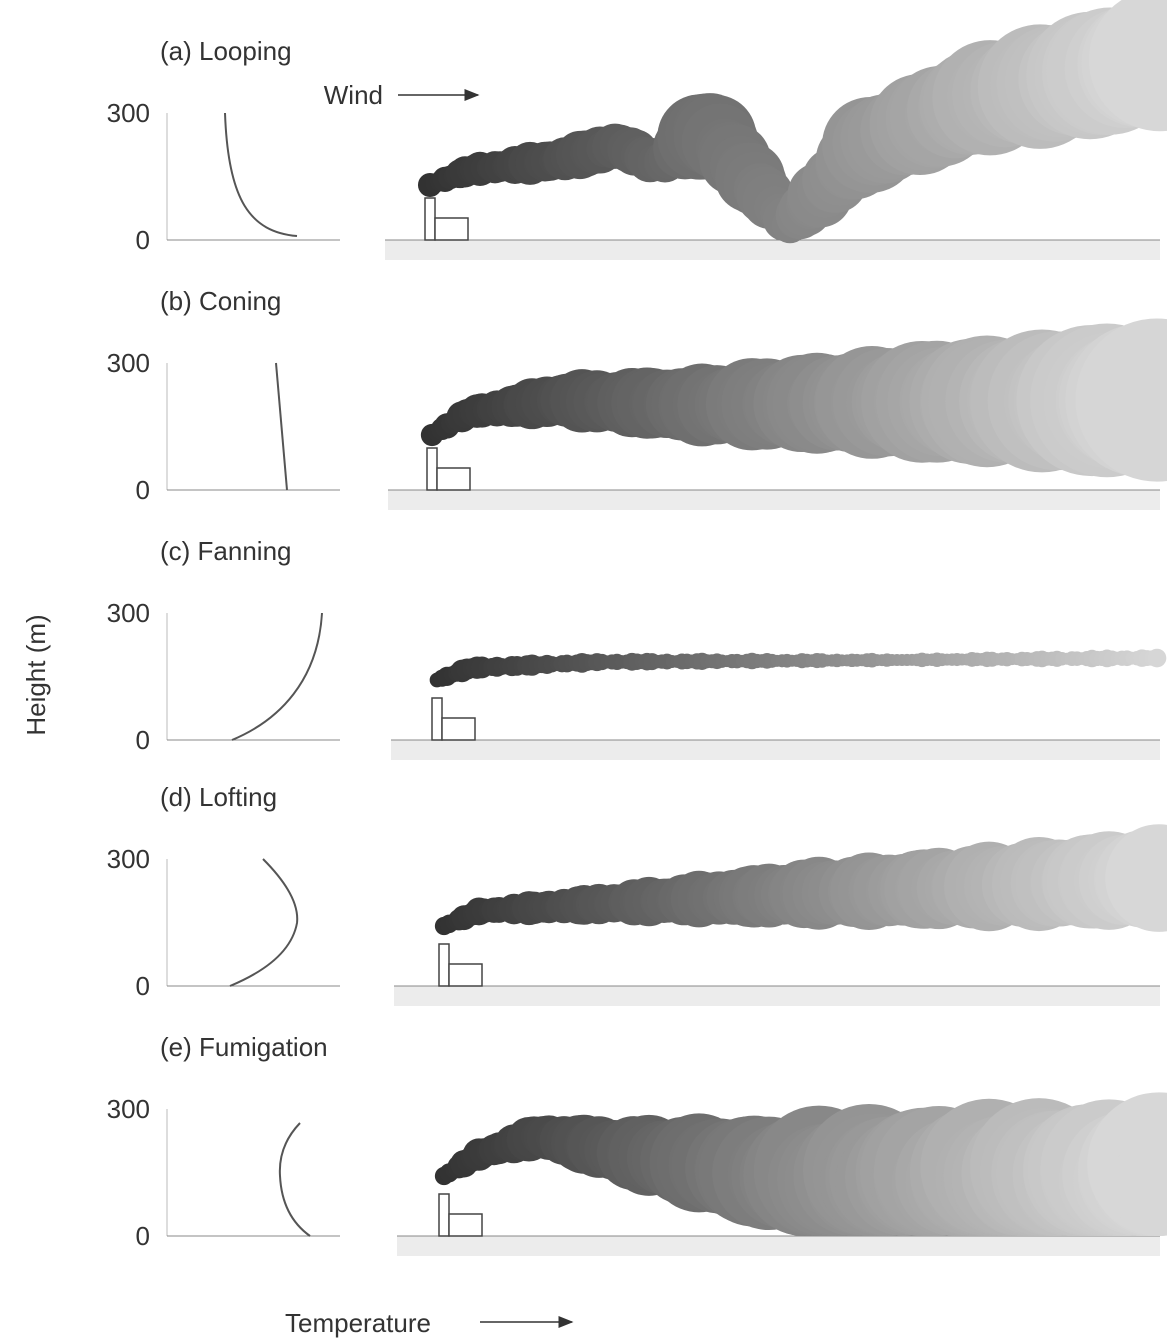 This screenshot has width=1167, height=1339. What do you see at coordinates (353, 95) in the screenshot?
I see `wind-label: Wind` at bounding box center [353, 95].